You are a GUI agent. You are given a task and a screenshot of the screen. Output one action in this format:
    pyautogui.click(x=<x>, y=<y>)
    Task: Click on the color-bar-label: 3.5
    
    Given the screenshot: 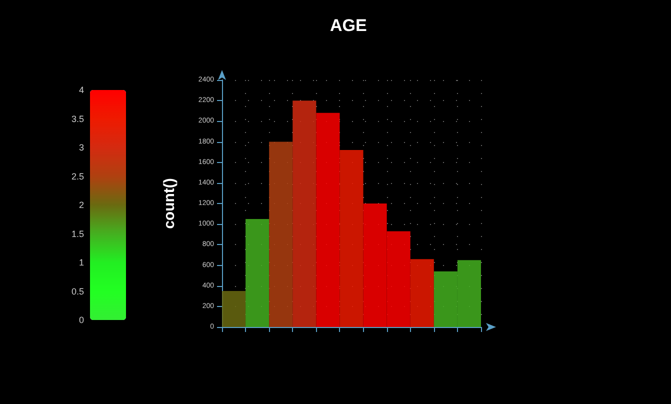 What is the action you would take?
    pyautogui.click(x=77, y=119)
    